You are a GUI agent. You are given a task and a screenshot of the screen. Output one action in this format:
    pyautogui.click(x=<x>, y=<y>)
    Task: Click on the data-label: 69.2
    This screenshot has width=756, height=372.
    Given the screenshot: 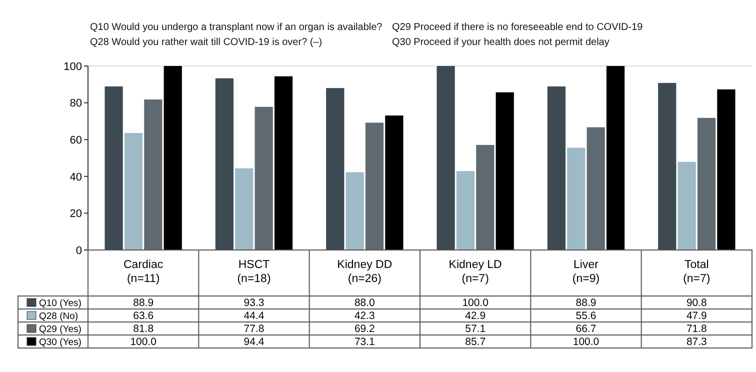 What is the action you would take?
    pyautogui.click(x=365, y=329)
    